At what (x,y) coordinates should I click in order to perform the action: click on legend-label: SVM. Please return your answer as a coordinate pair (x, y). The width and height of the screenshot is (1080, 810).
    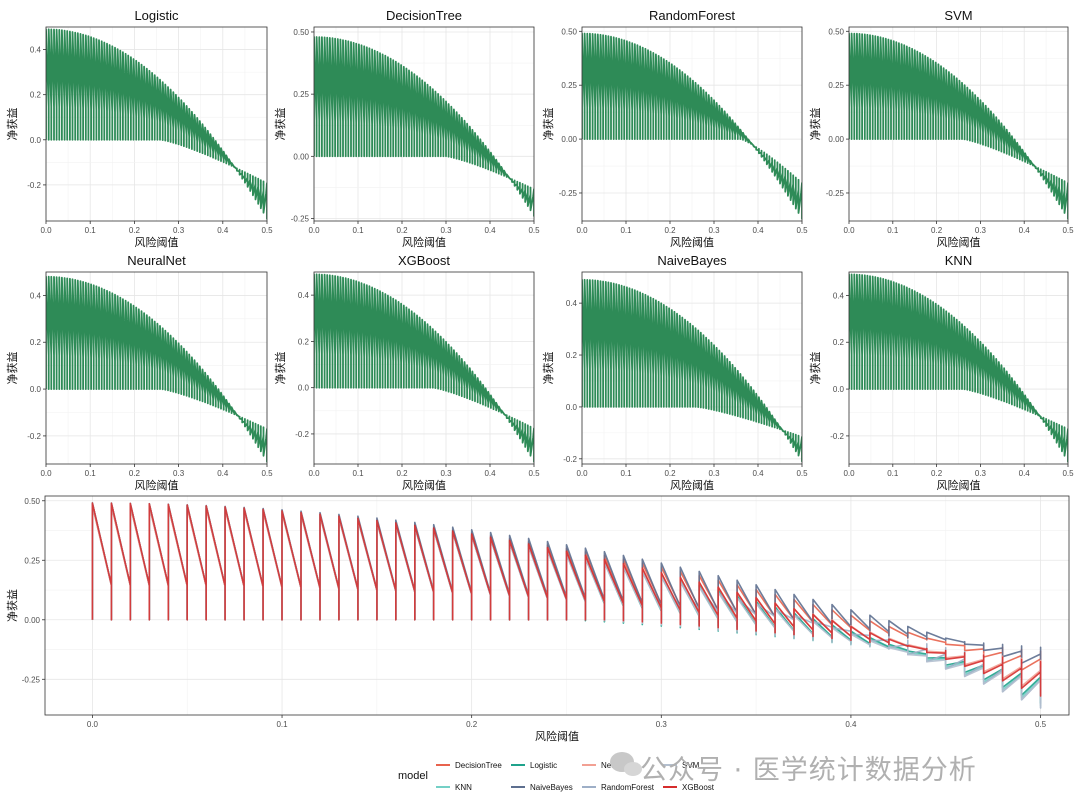
    Looking at the image, I should click on (691, 765).